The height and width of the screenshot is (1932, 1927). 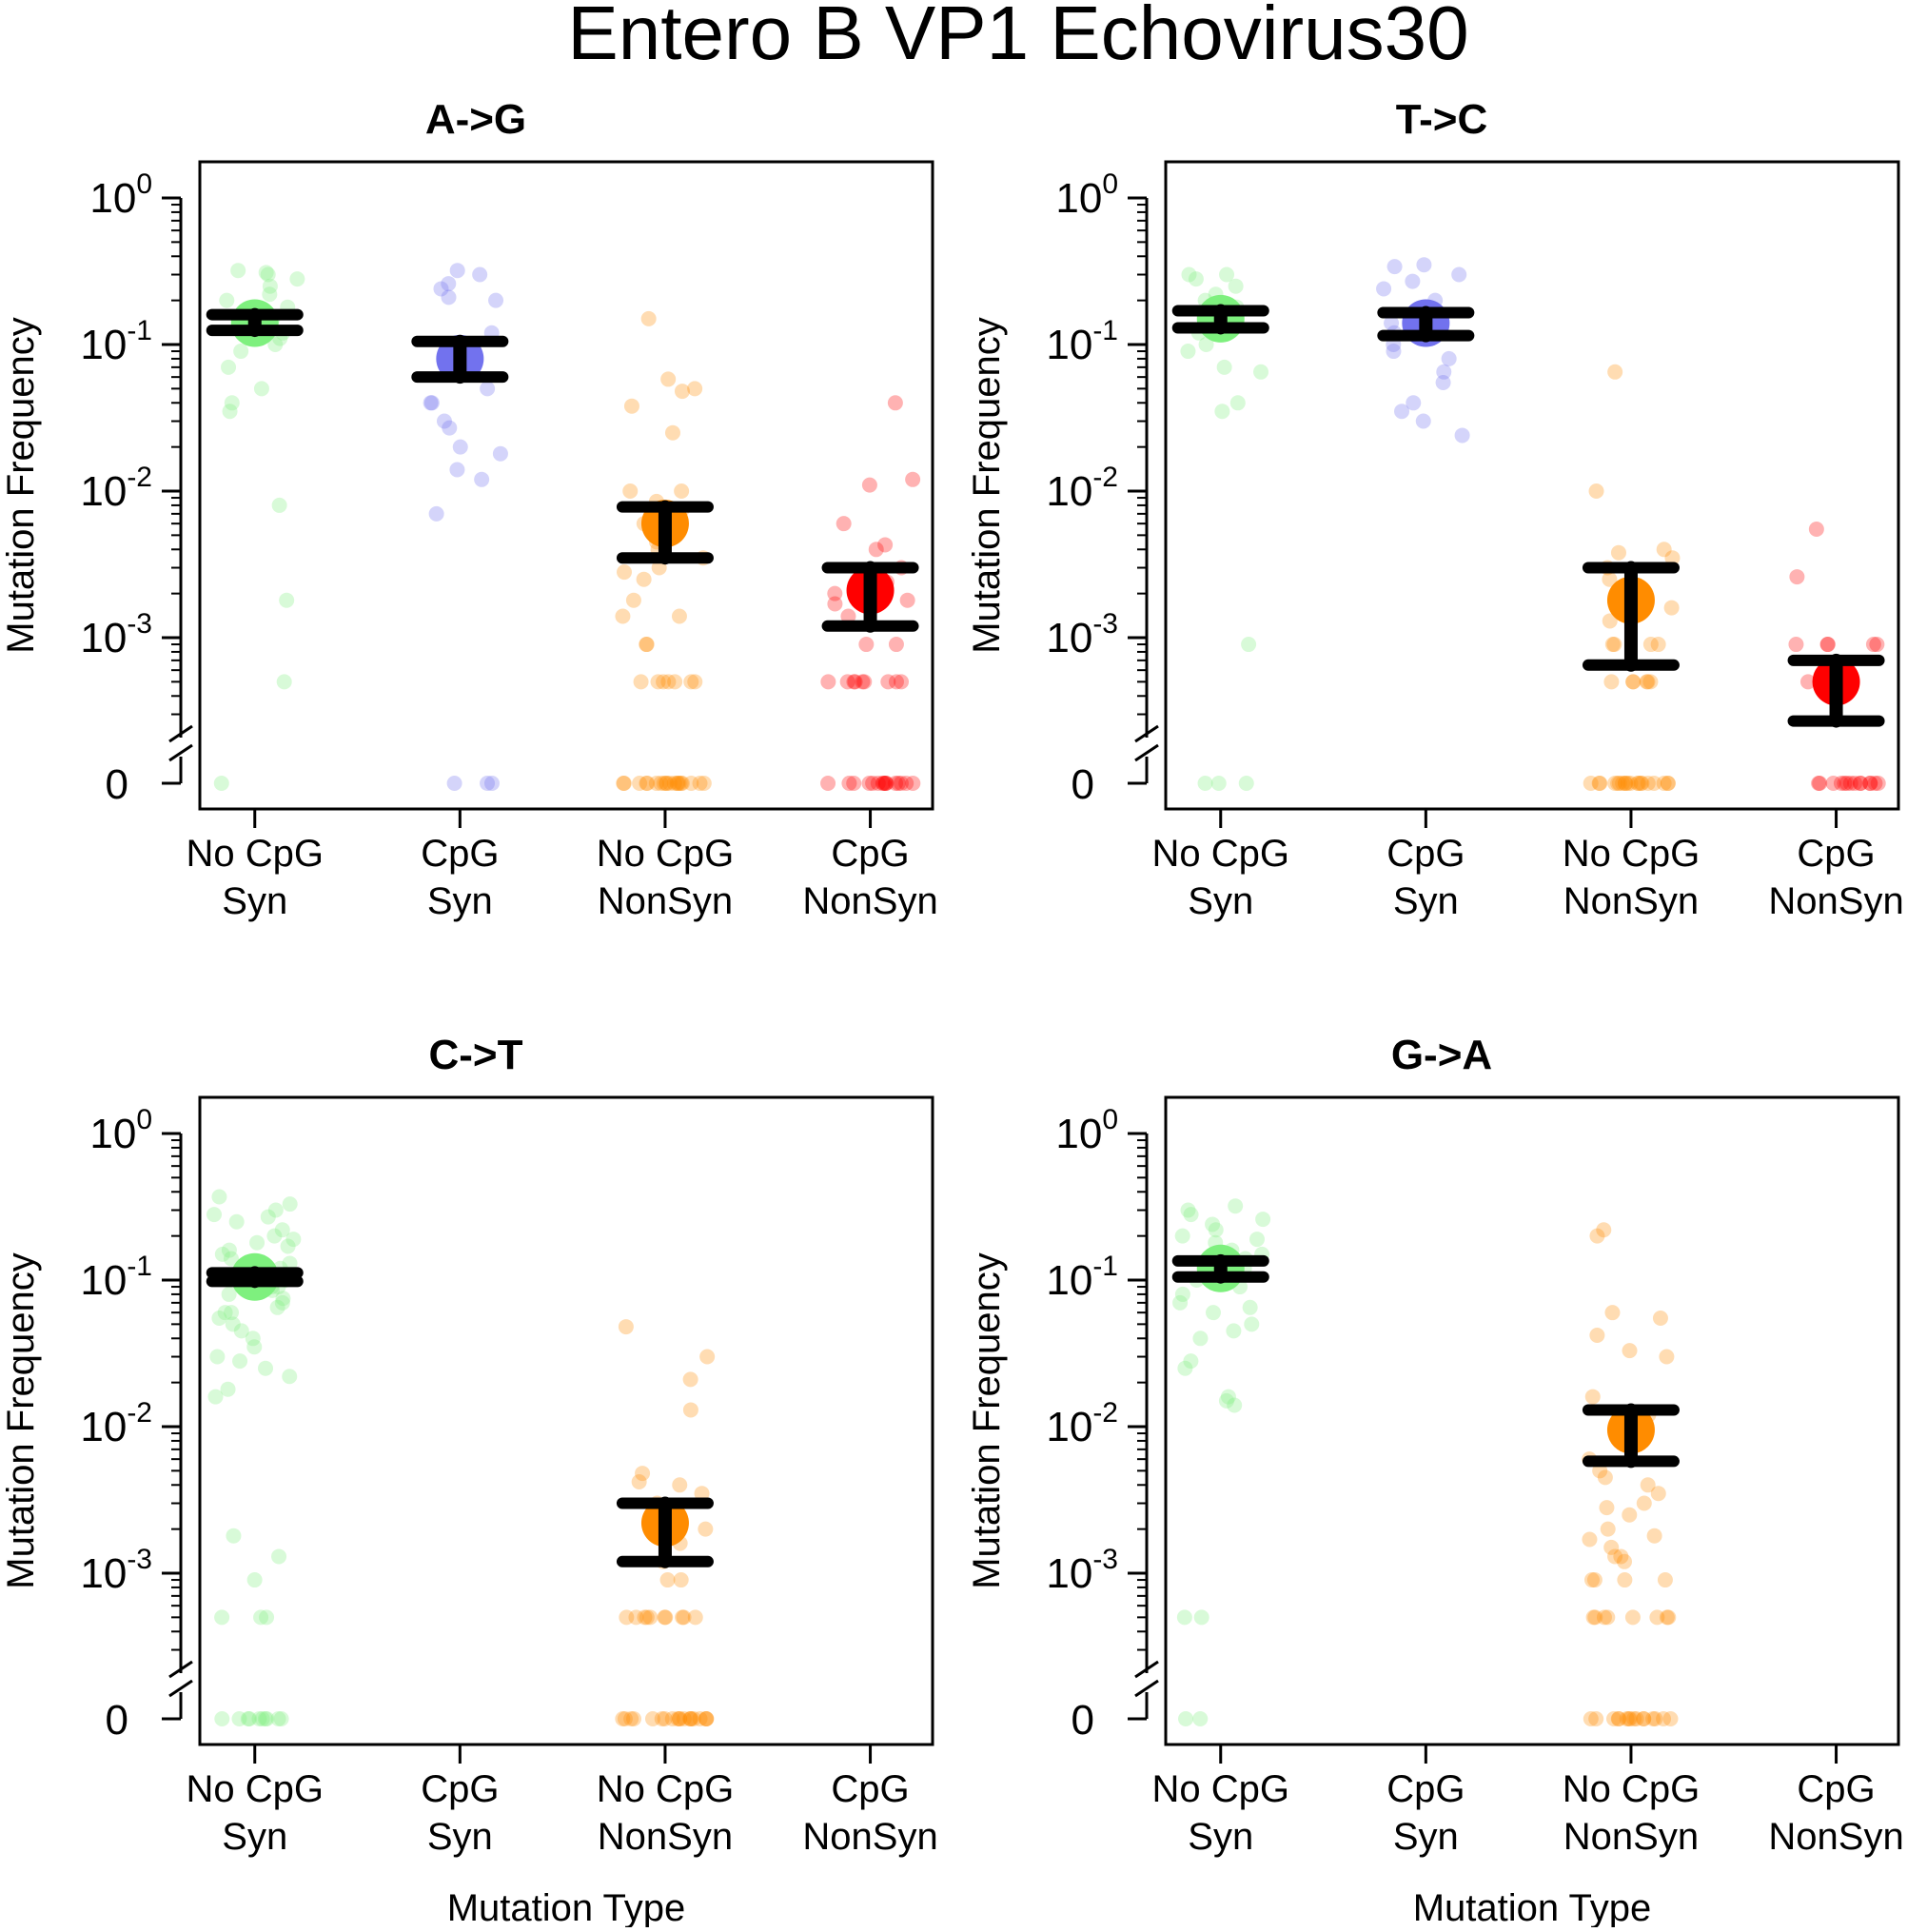 I want to click on x-axis-title: Mutation Type, so click(x=566, y=1907).